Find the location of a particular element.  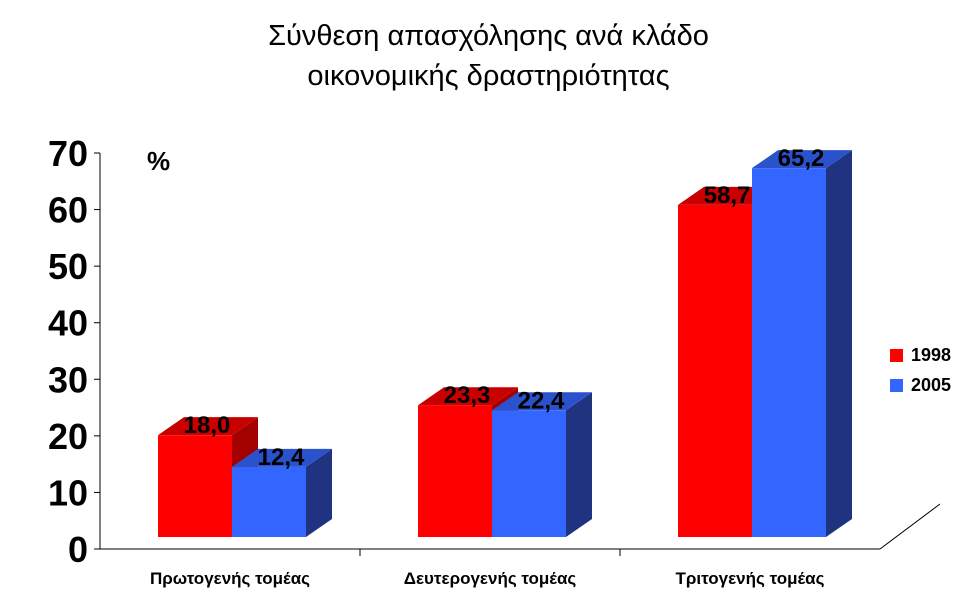

data-label: 23,3 is located at coordinates (467, 395).